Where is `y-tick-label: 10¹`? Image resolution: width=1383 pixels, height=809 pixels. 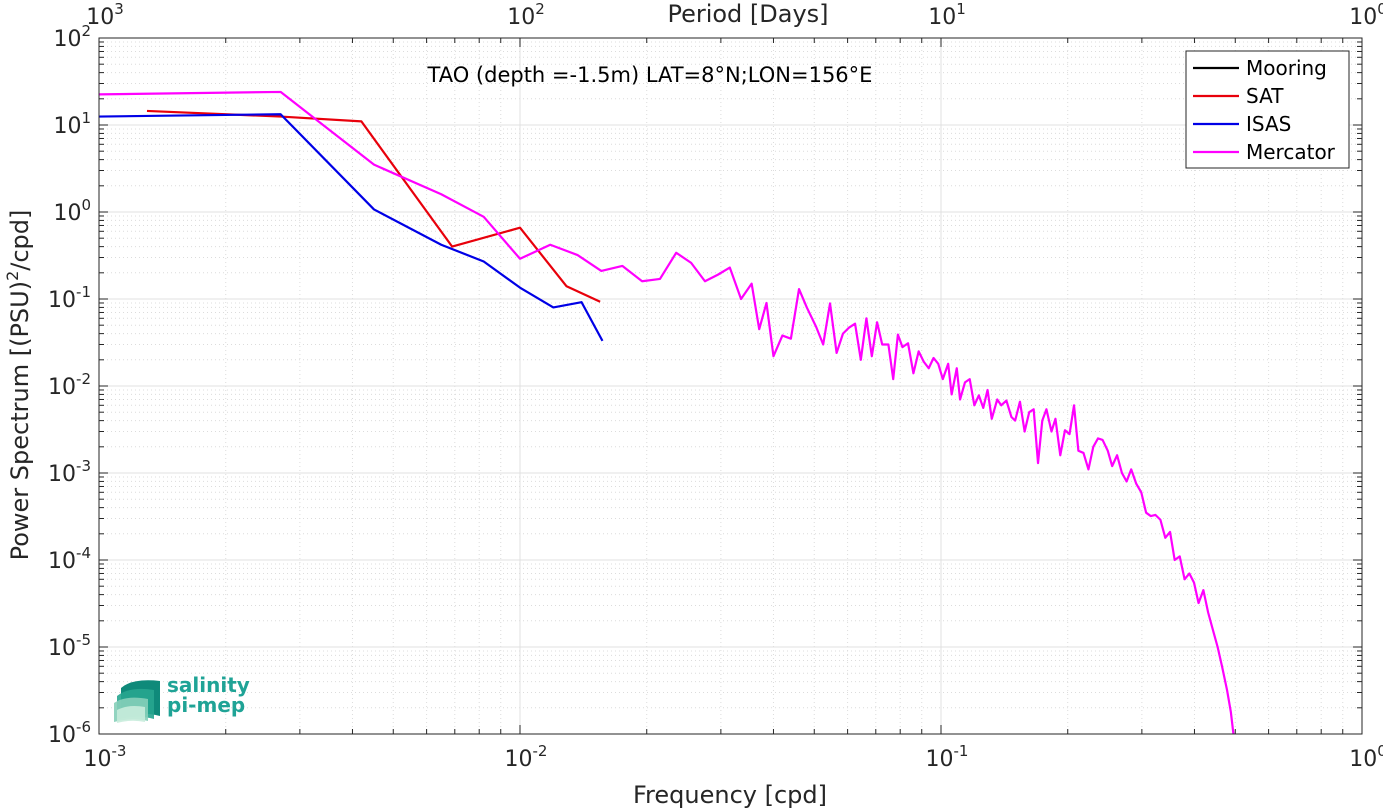
y-tick-label: 10¹ is located at coordinates (72, 124).